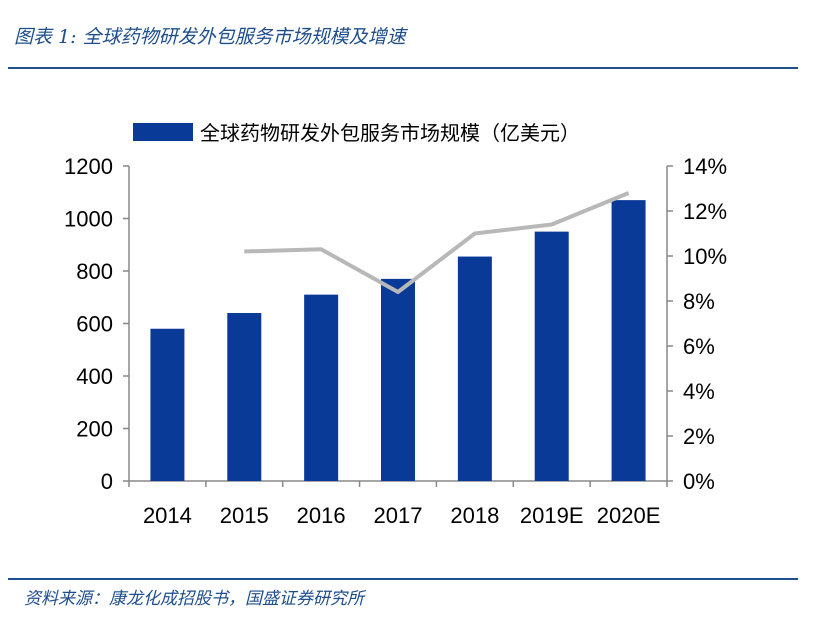 The image size is (813, 622). Describe the element at coordinates (699, 436) in the screenshot. I see `right-tick-label: 2%` at that location.